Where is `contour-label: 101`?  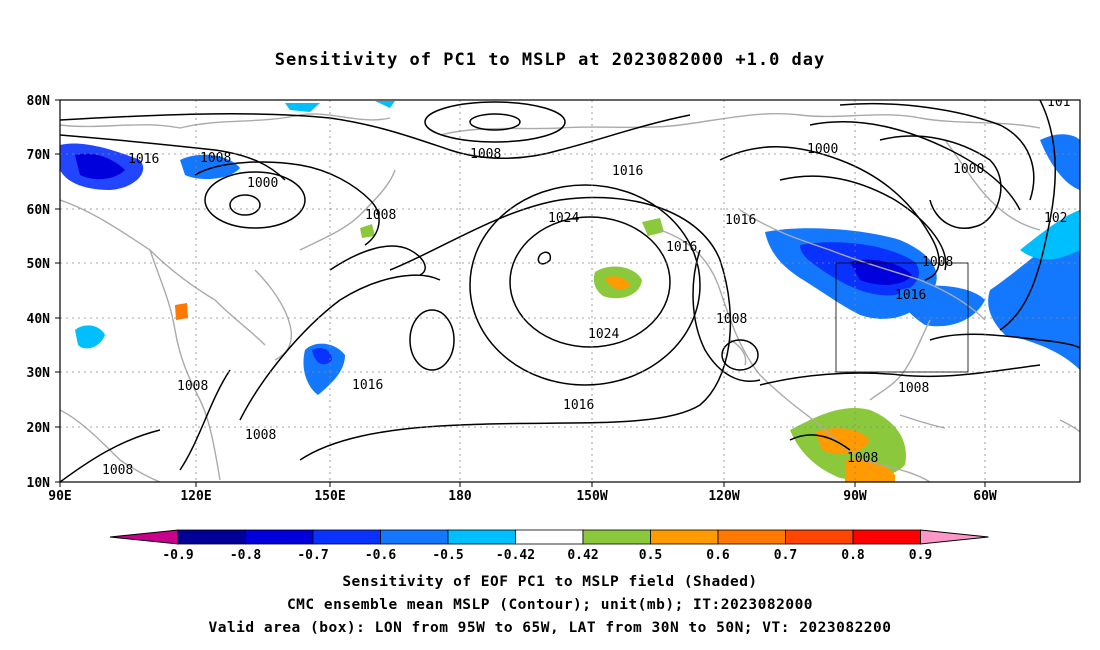 contour-label: 101 is located at coordinates (1058, 102).